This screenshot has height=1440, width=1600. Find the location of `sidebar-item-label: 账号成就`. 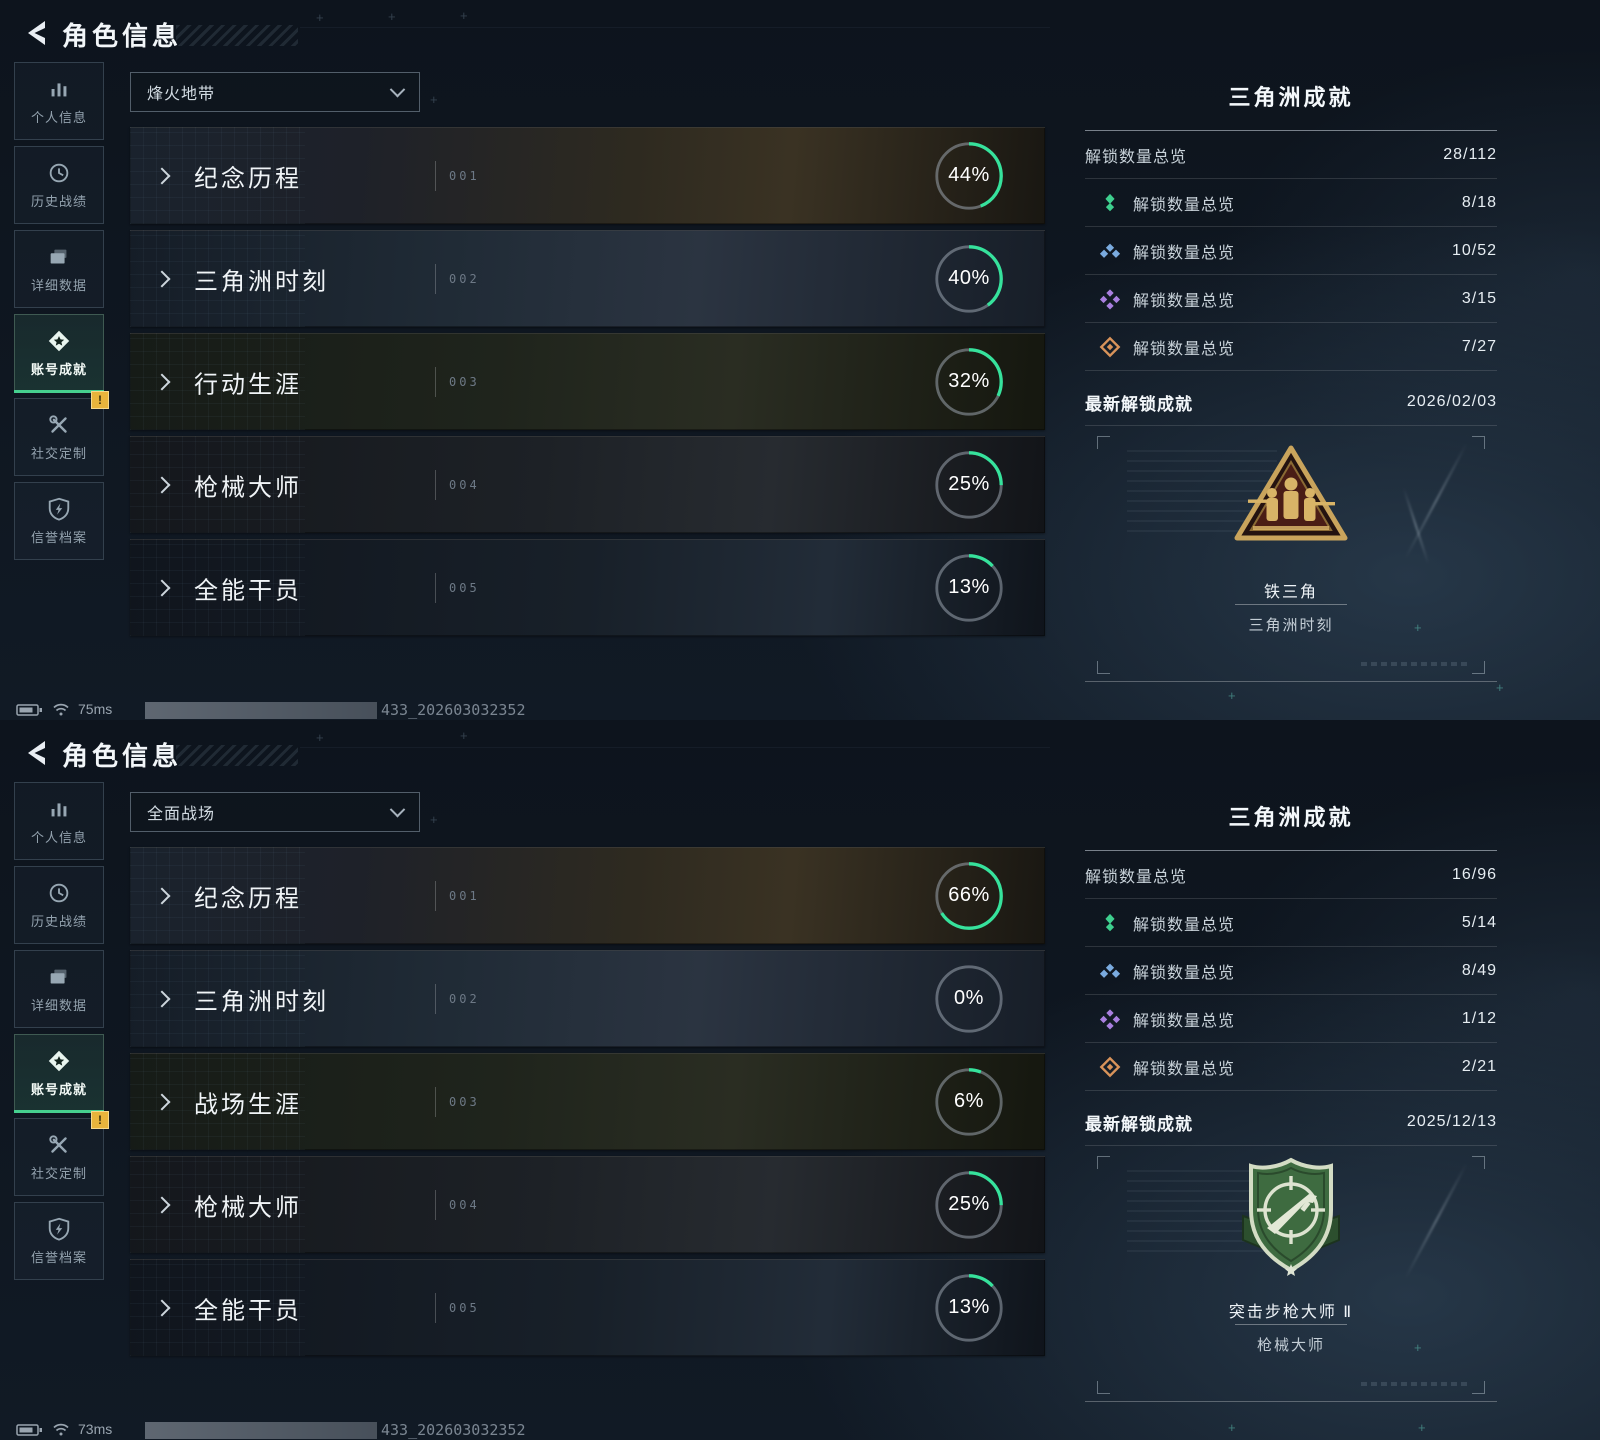

sidebar-item-label: 账号成就 is located at coordinates (58, 369).